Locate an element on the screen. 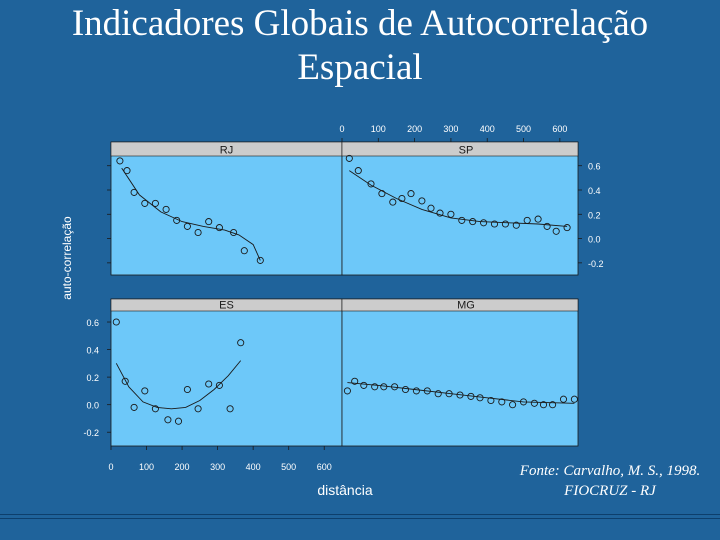 This screenshot has width=720, height=540. source-line-1: Fonte: Carvalho, M. S., 1998. is located at coordinates (610, 471).